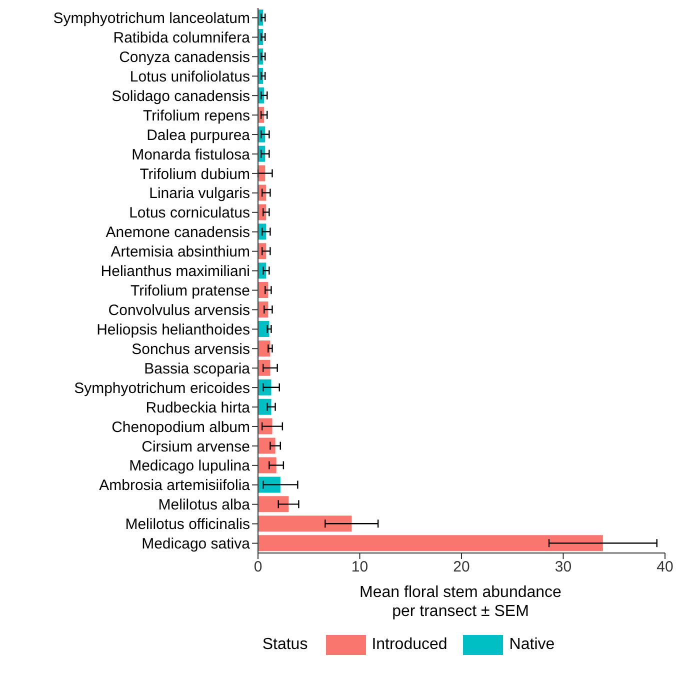 The image size is (683, 697). Describe the element at coordinates (190, 466) in the screenshot. I see `y-tick-label: Medicago lupulina` at that location.